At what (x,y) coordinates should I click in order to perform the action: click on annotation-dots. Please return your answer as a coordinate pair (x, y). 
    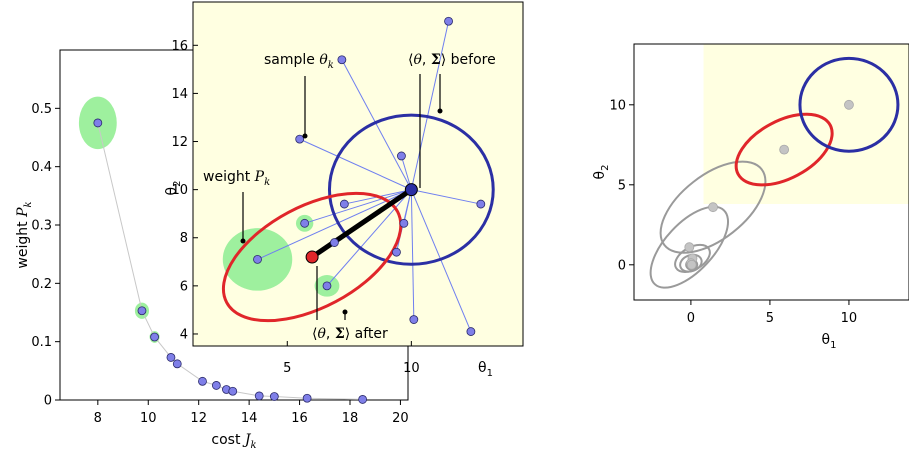
    Looking at the image, I should click on (341, 211).